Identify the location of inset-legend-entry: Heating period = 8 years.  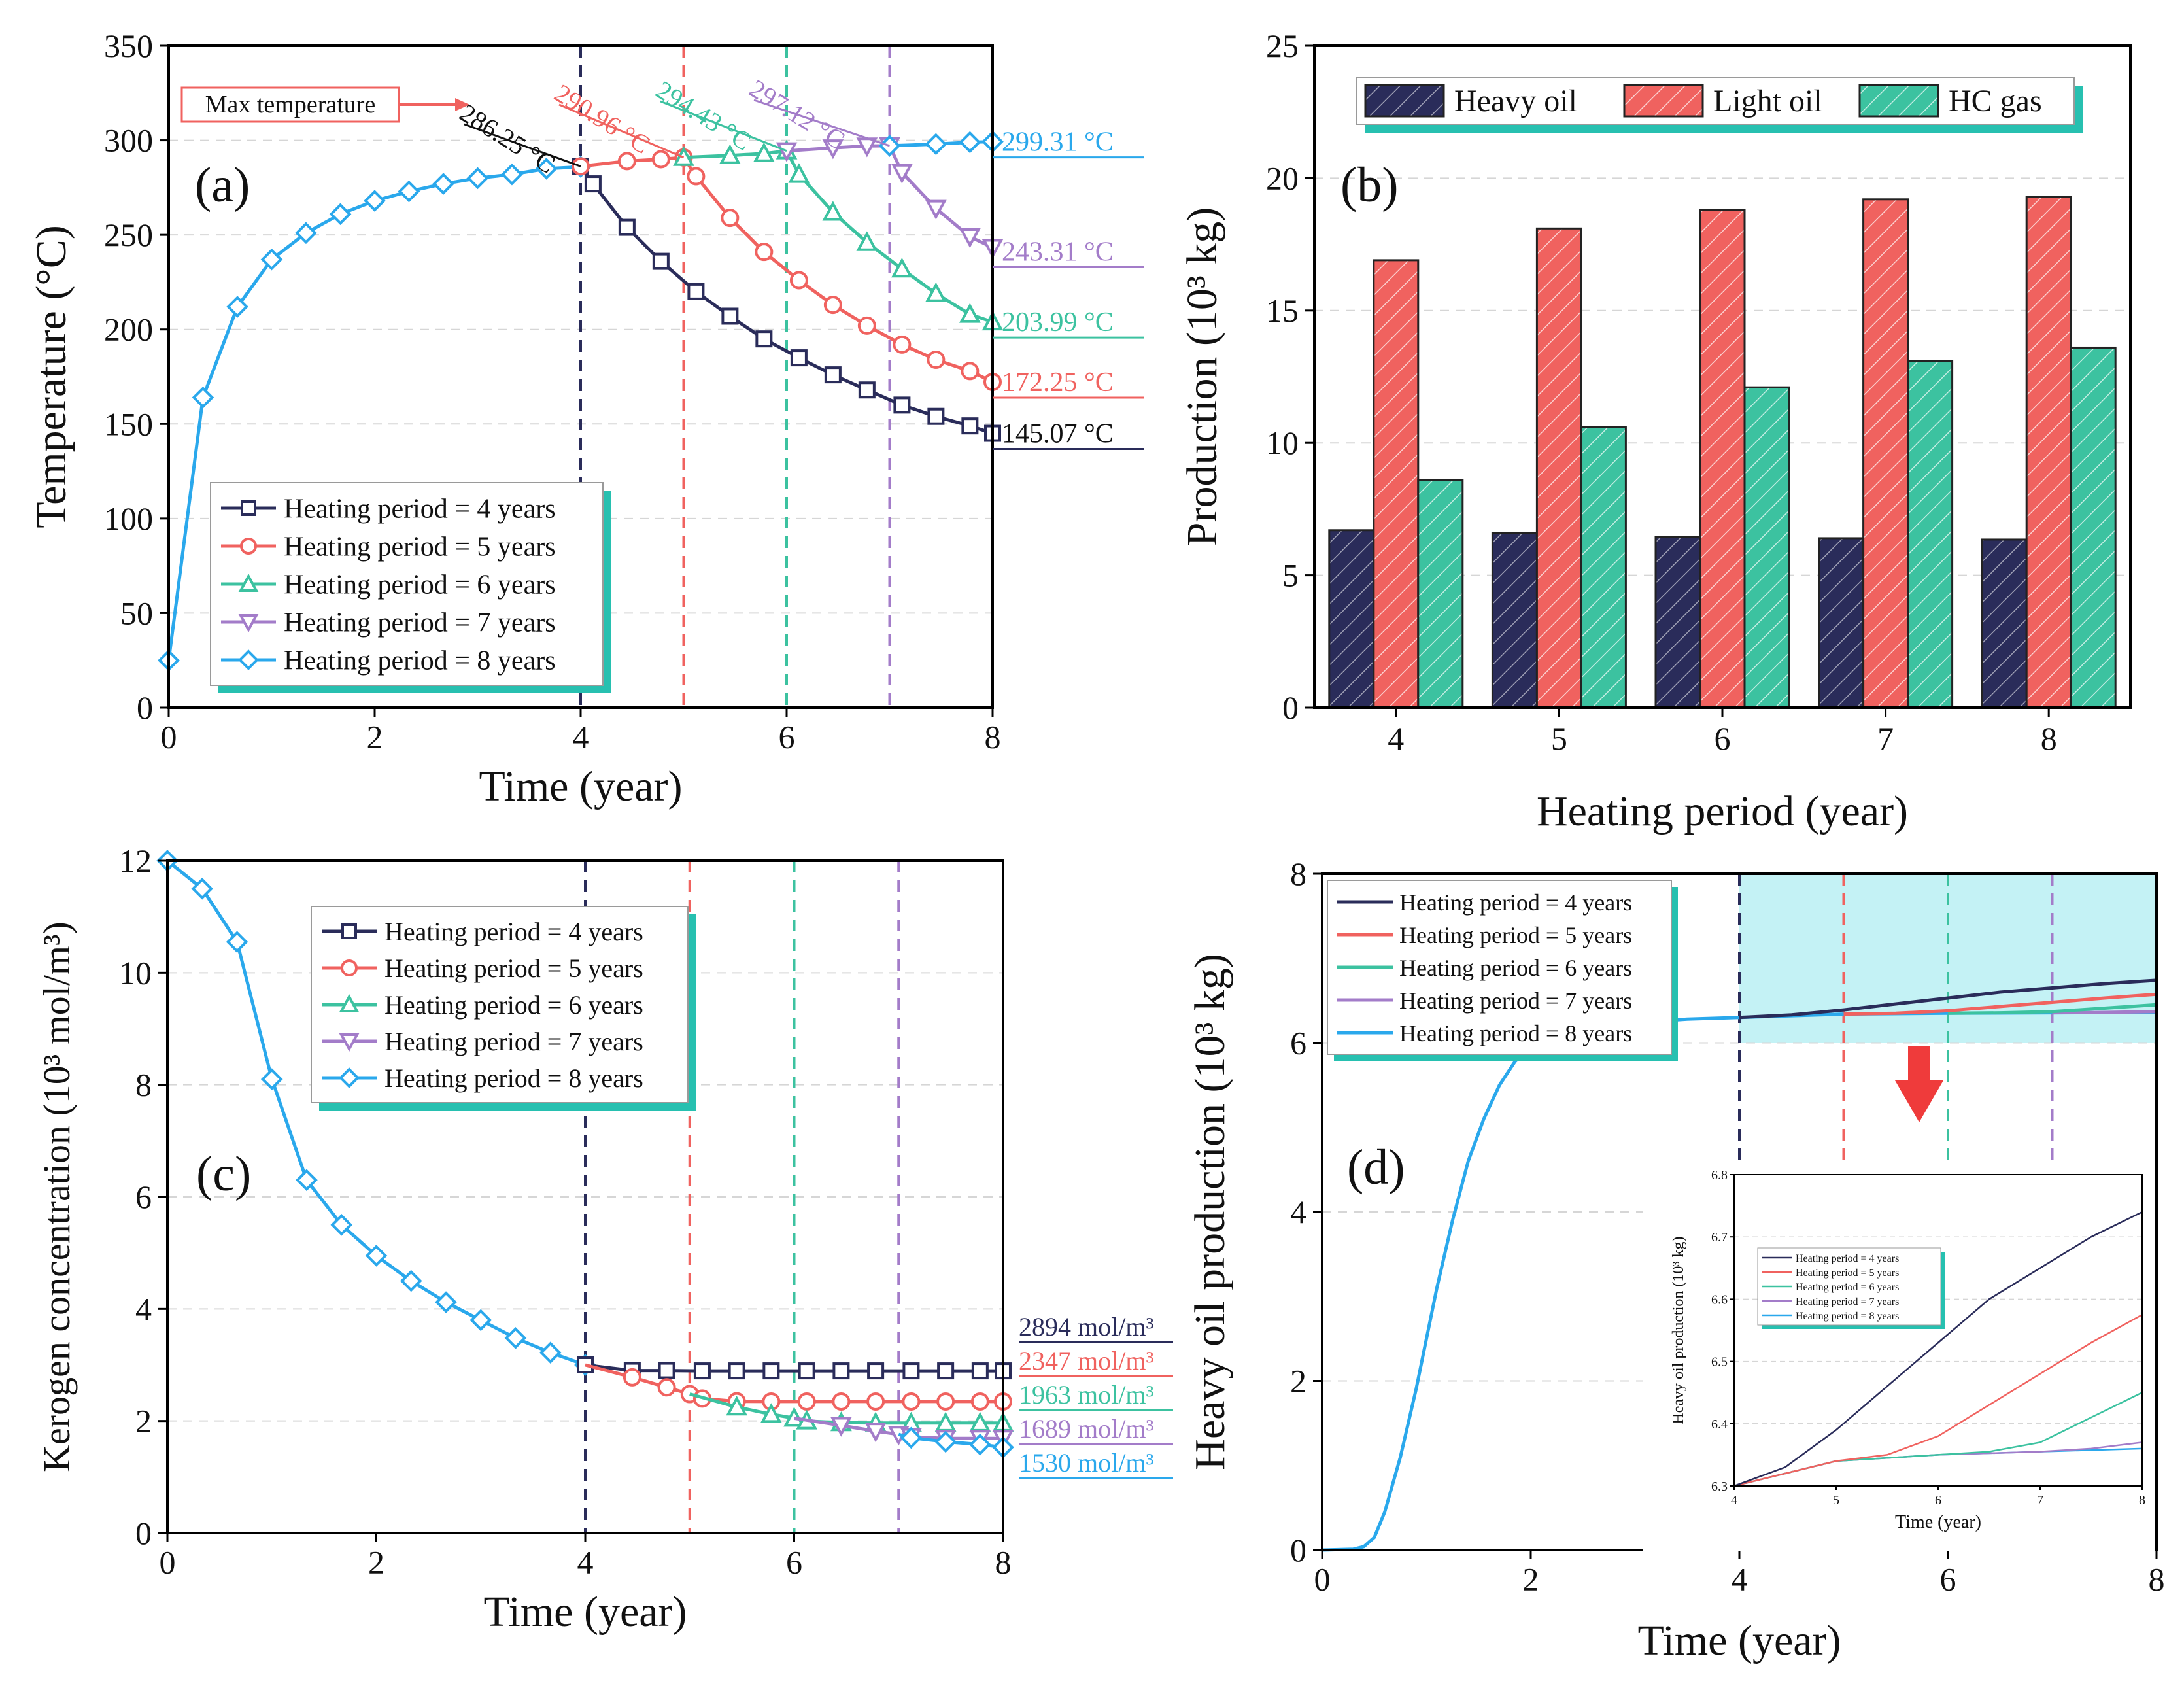
(1847, 1316).